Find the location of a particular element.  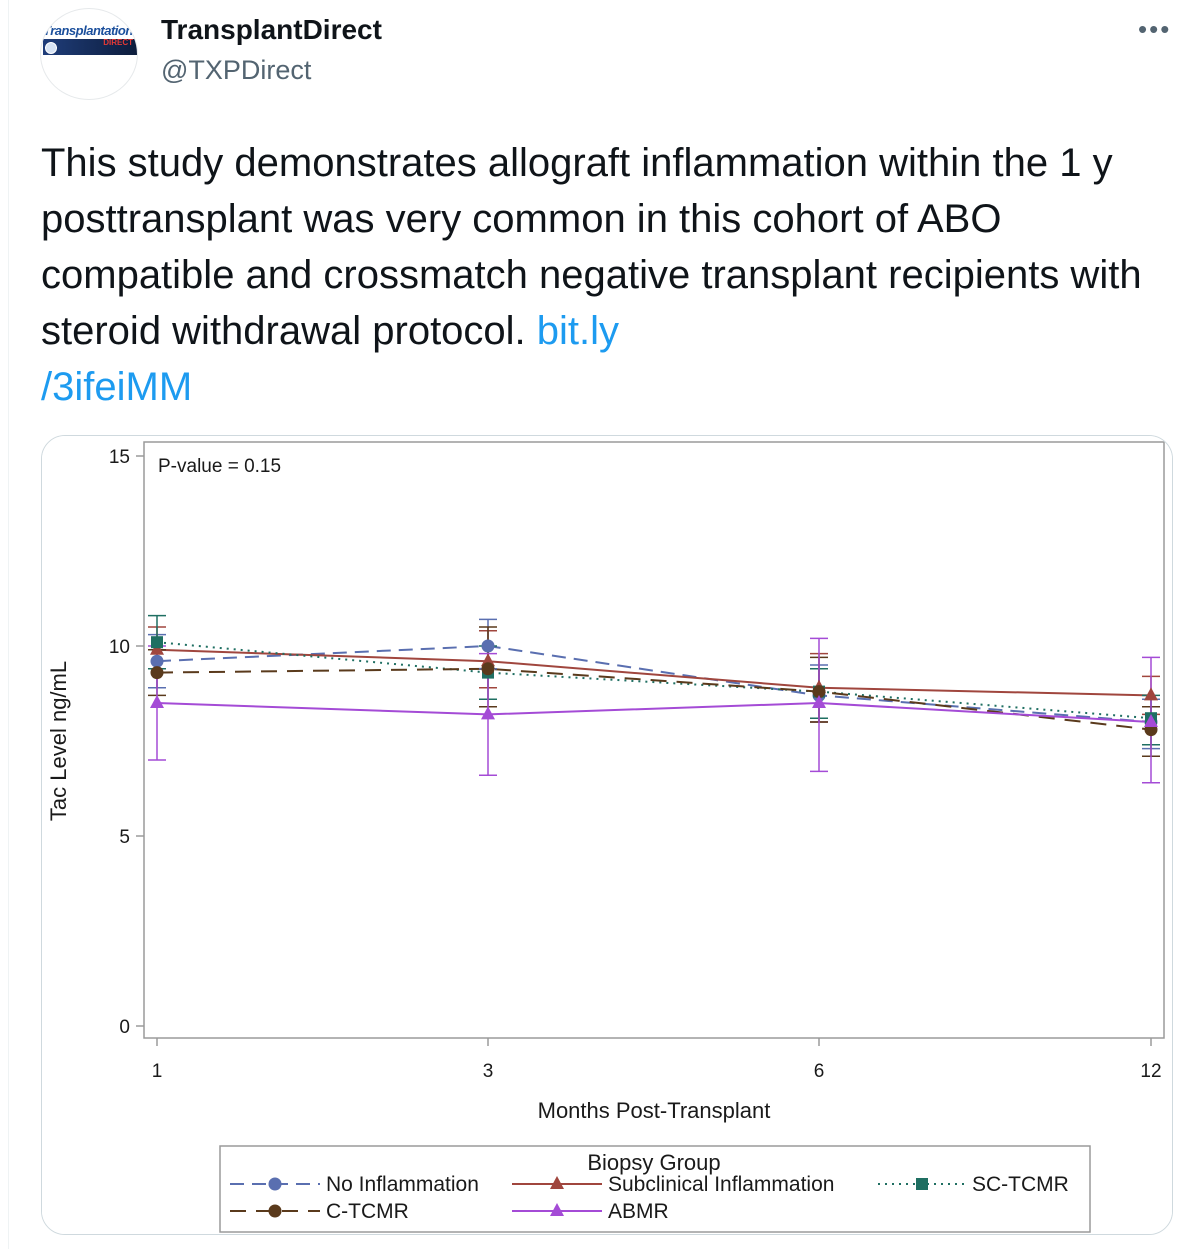

series-line-sc-tcmr is located at coordinates (654, 680).